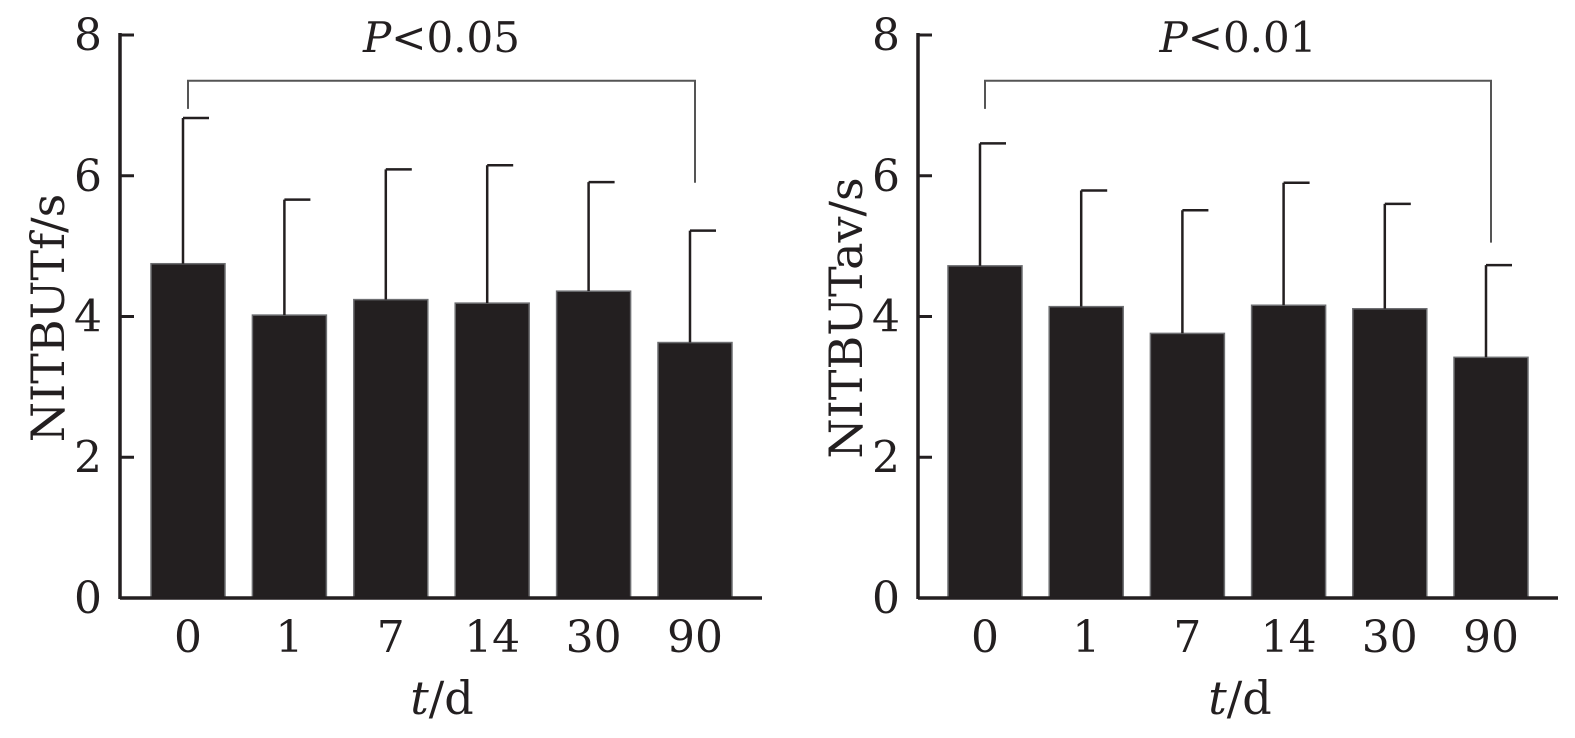 The width and height of the screenshot is (1575, 738). I want to click on significance-label: P<0.01, so click(1238, 37).